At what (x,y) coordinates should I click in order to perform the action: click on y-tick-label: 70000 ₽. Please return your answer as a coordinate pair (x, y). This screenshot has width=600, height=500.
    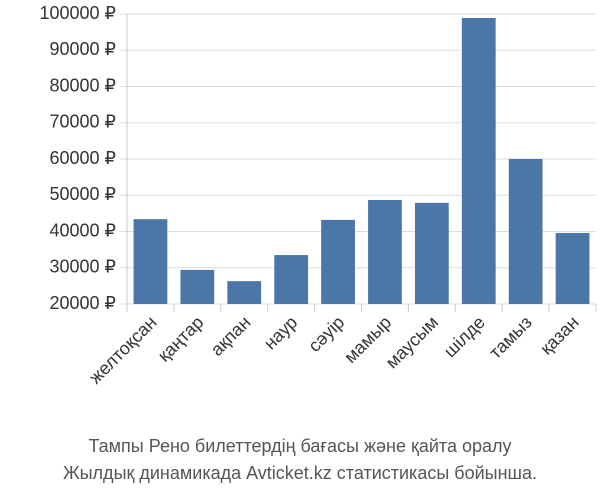
    Looking at the image, I should click on (82, 122).